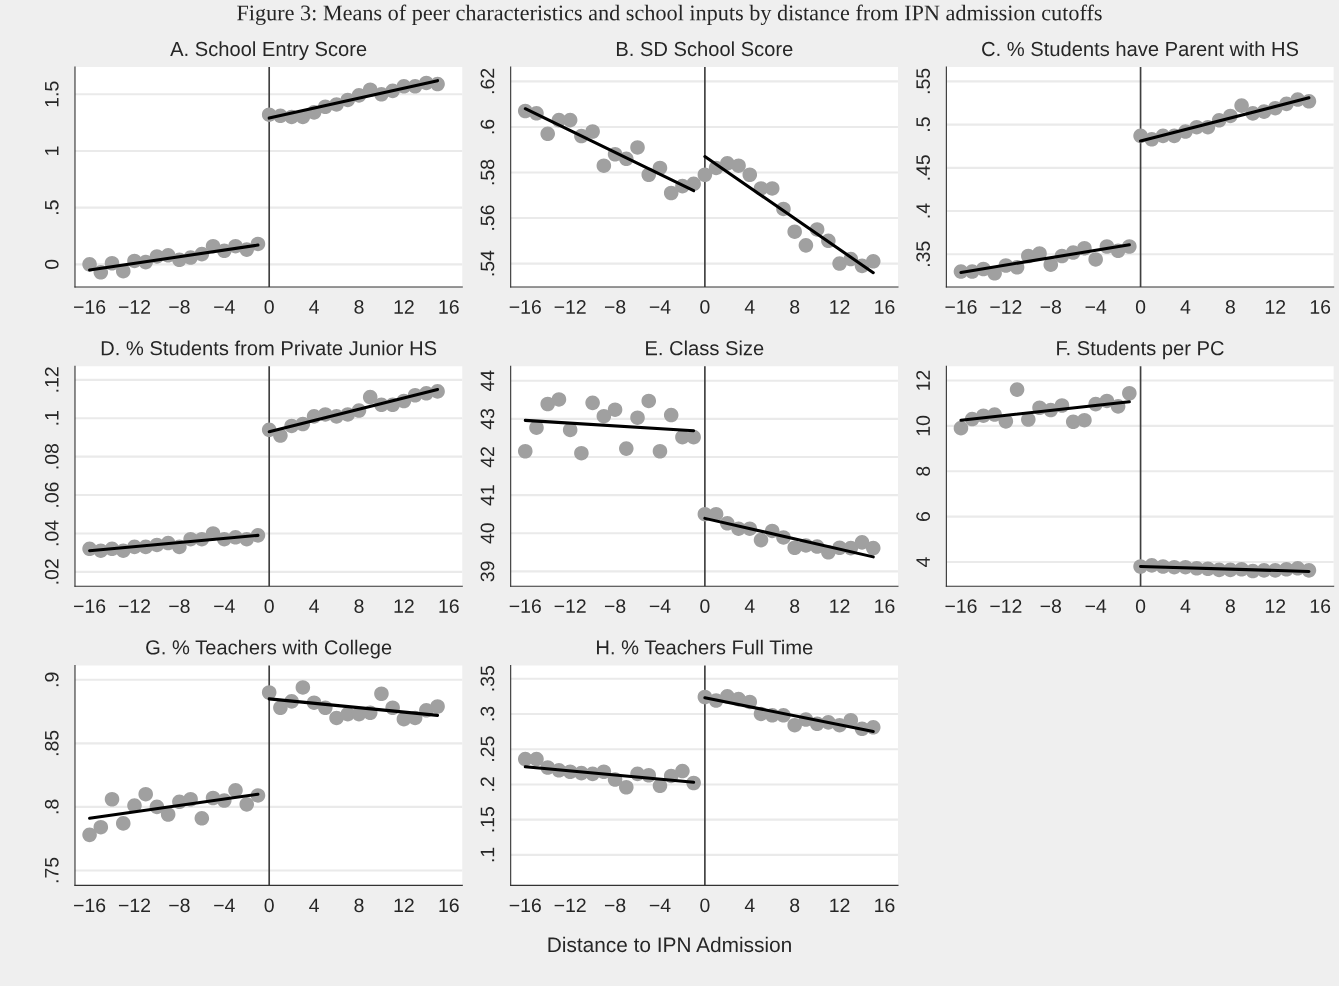  I want to click on y-tick-label: .75, so click(52, 870).